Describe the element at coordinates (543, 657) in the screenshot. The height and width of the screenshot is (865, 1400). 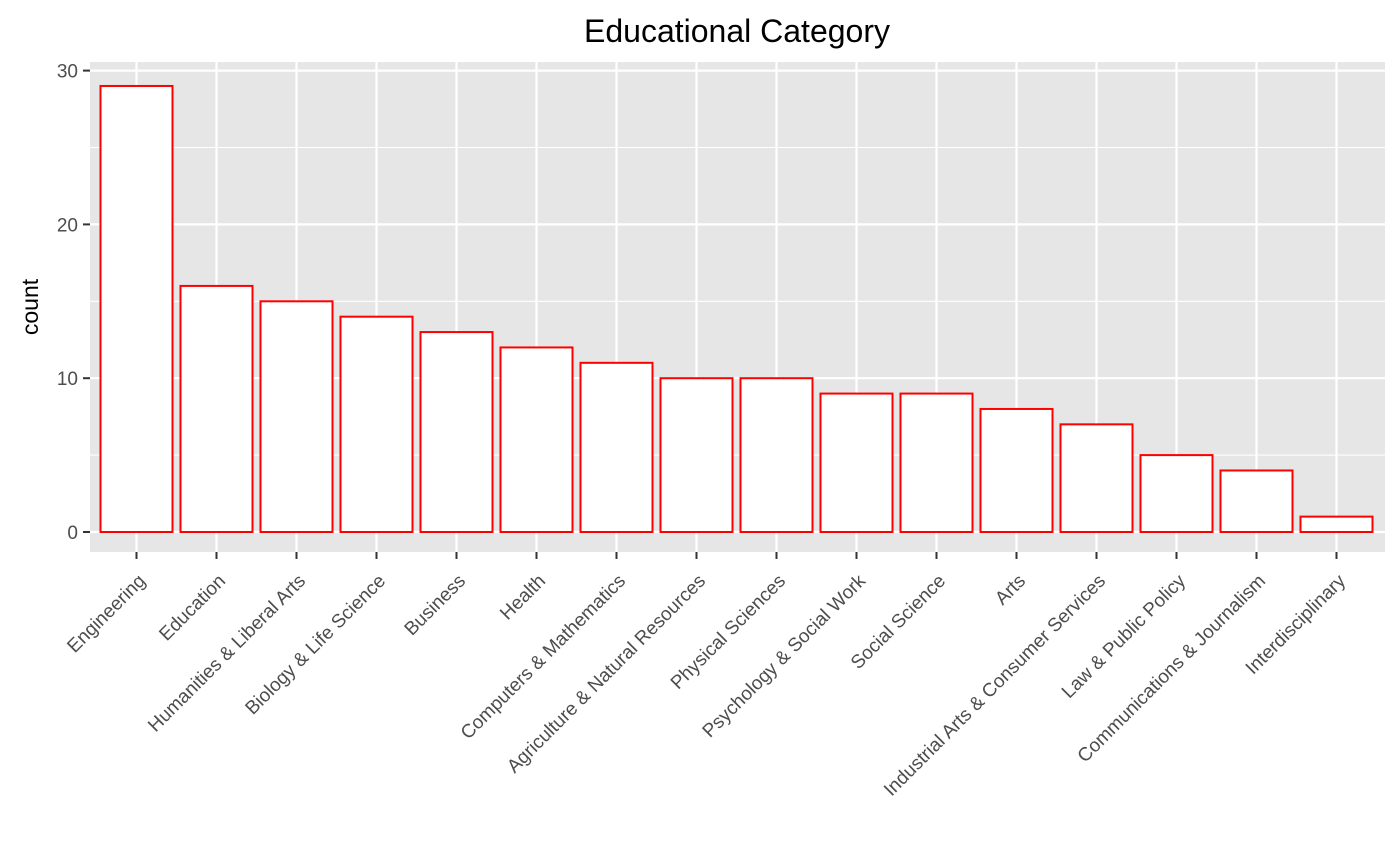
I see `x-tick-label: Computers & Mathematics` at that location.